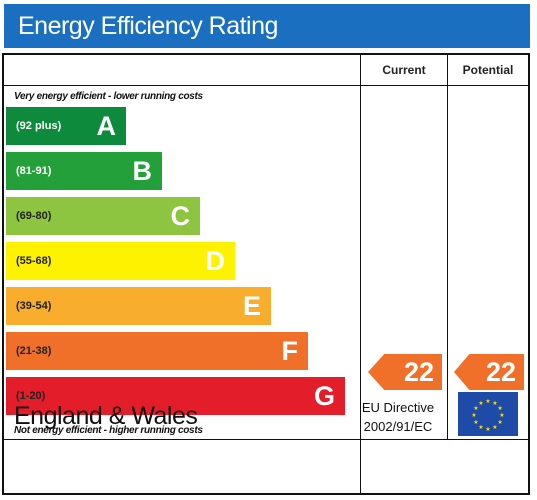  Describe the element at coordinates (142, 171) in the screenshot. I see `band-letter: B` at that location.